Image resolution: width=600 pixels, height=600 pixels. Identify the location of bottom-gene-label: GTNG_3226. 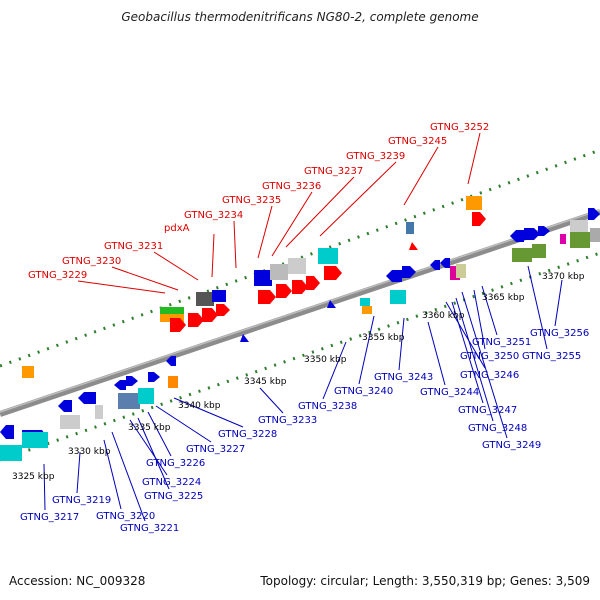
(175, 463).